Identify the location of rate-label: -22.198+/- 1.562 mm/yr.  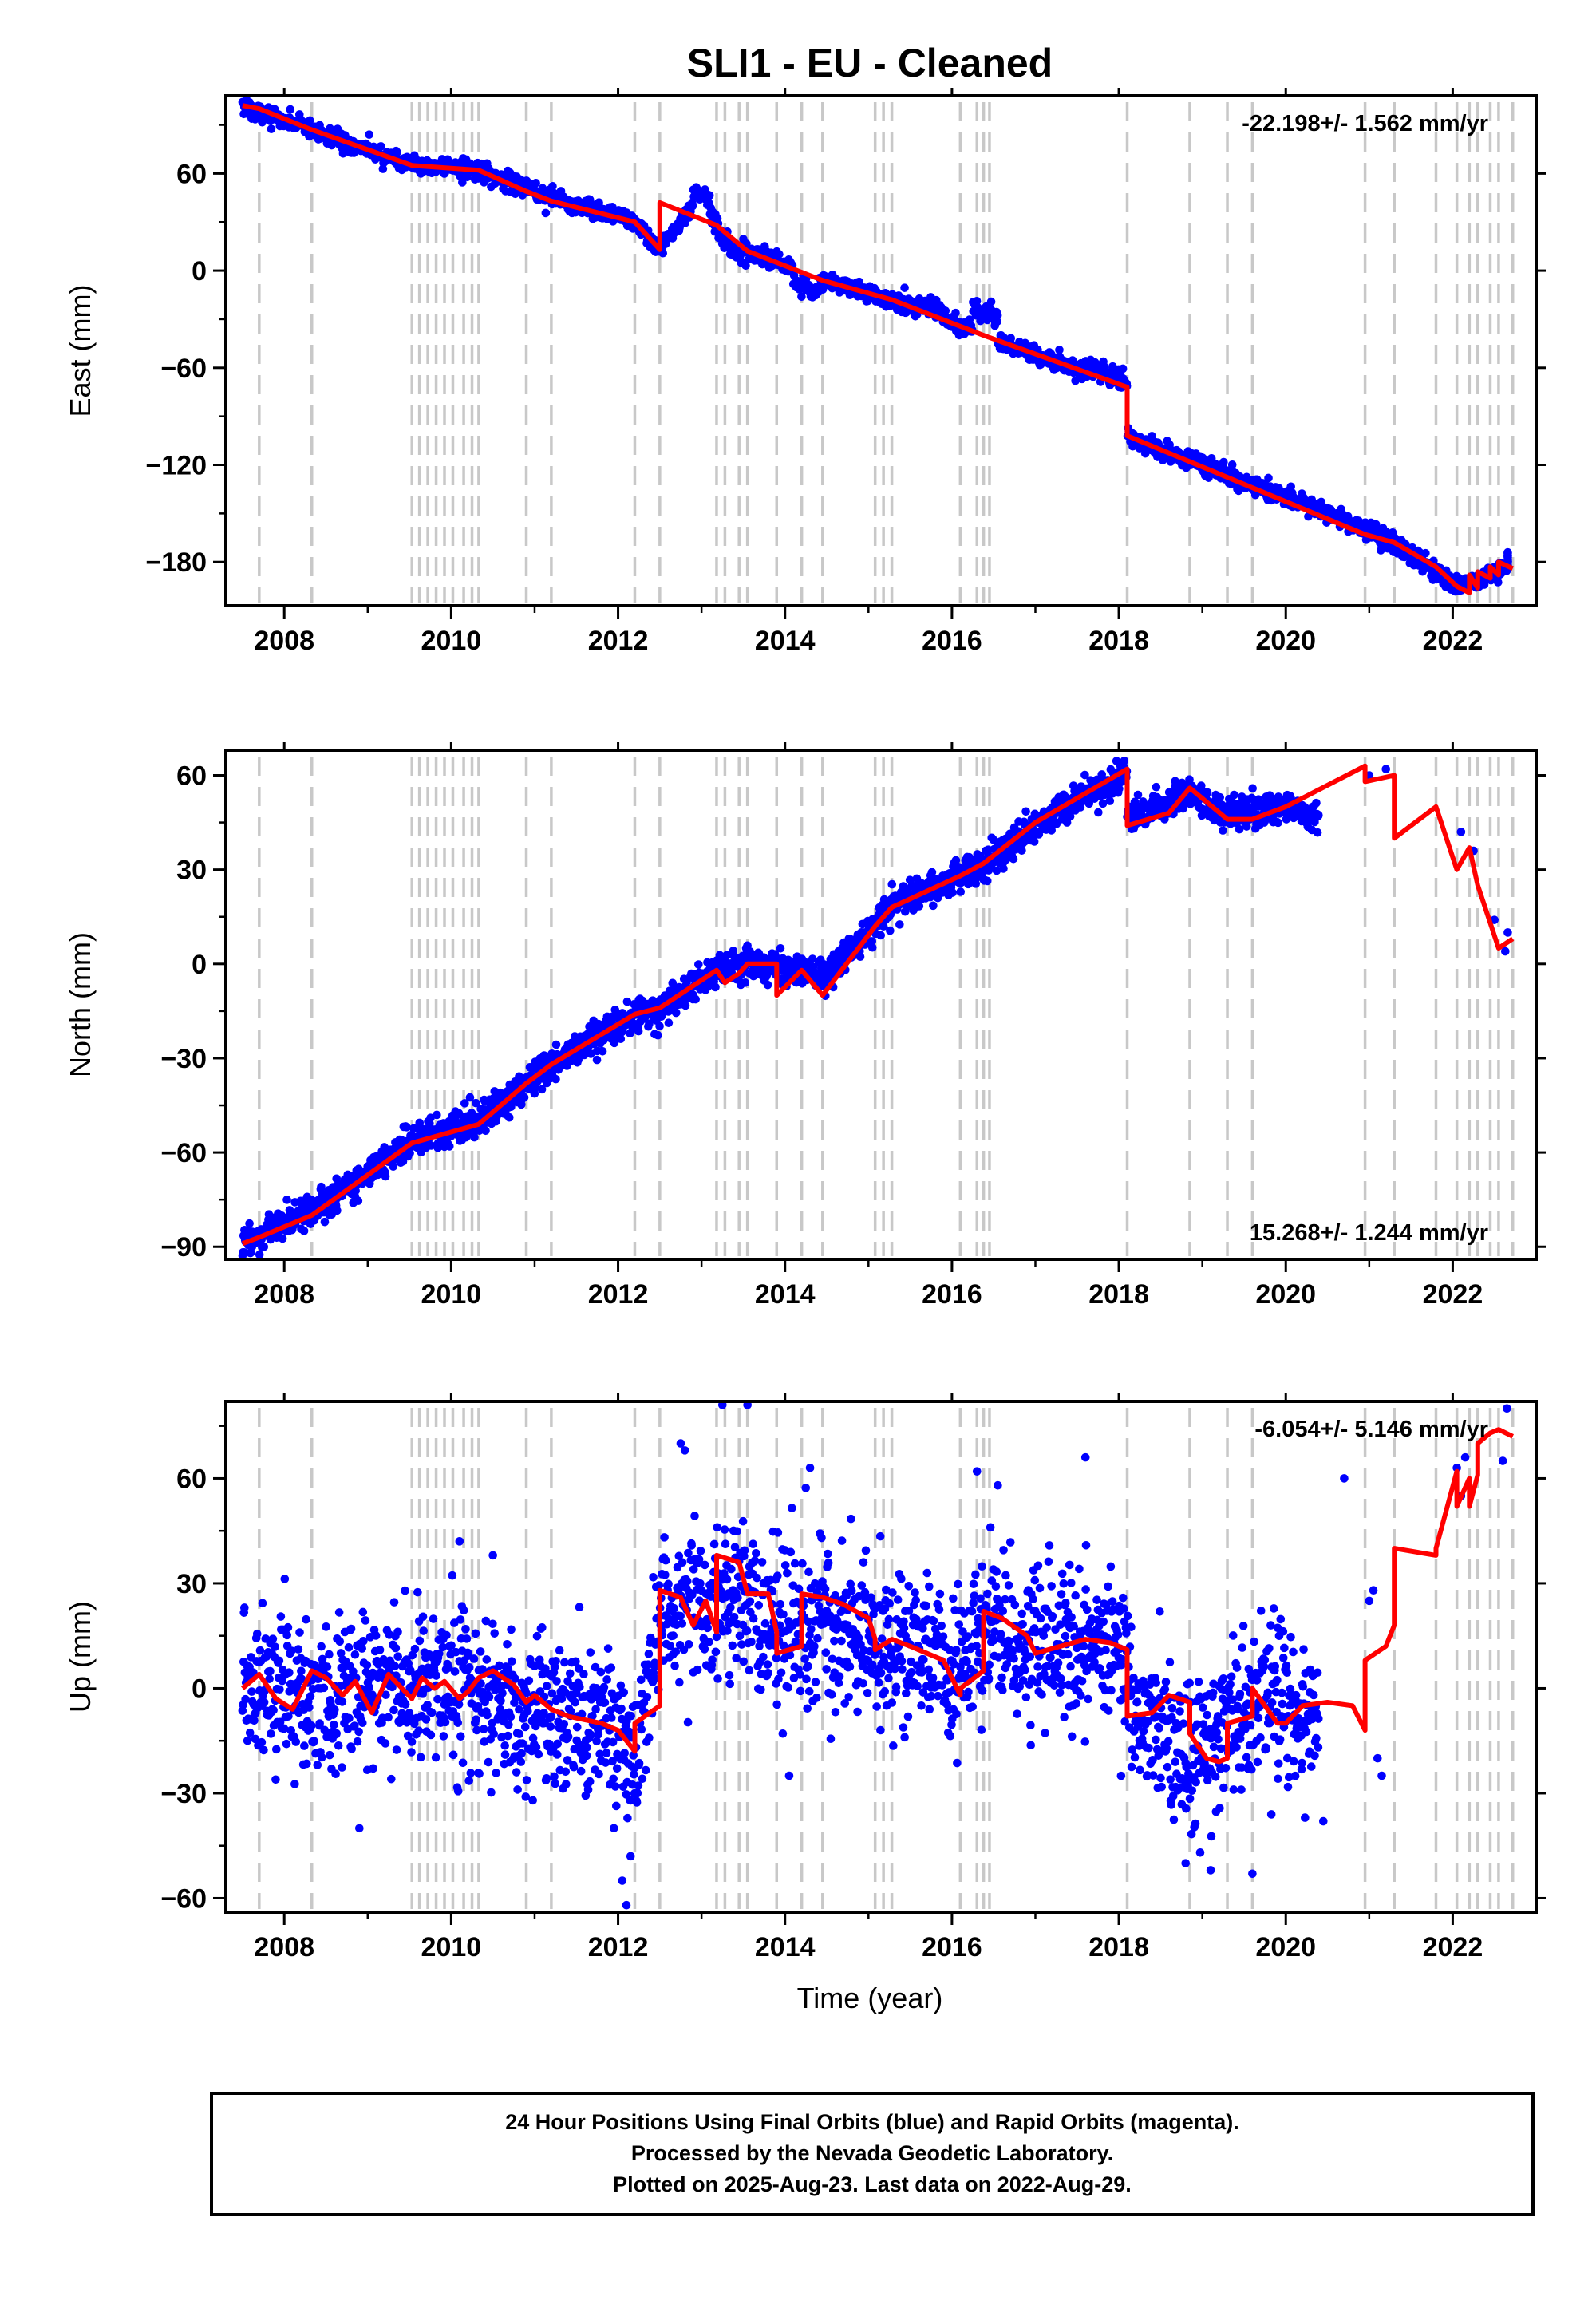
(1365, 124).